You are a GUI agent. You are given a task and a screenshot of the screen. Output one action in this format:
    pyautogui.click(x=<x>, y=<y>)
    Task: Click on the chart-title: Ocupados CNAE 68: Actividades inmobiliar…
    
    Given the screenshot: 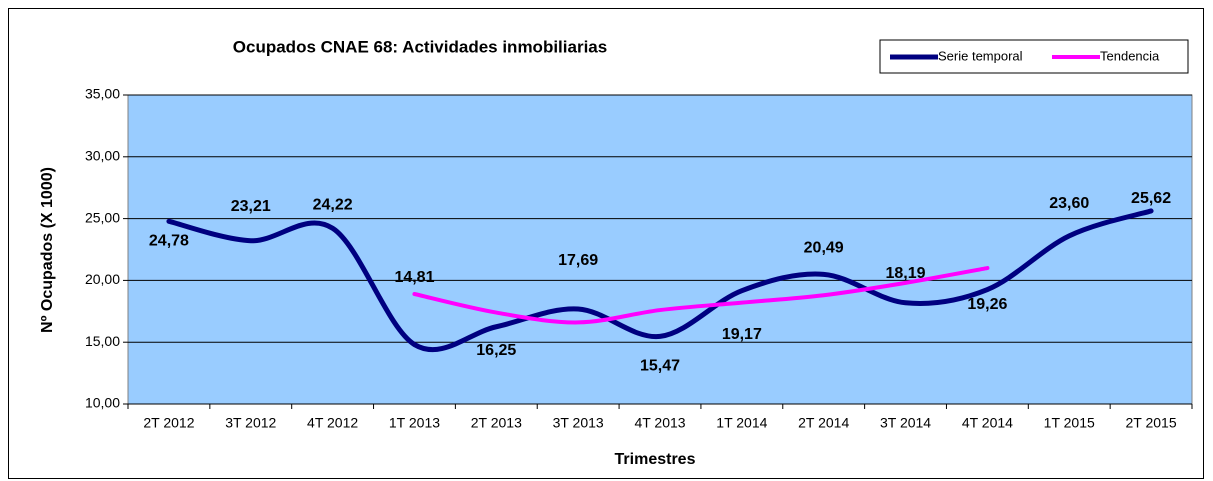 What is the action you would take?
    pyautogui.click(x=420, y=46)
    